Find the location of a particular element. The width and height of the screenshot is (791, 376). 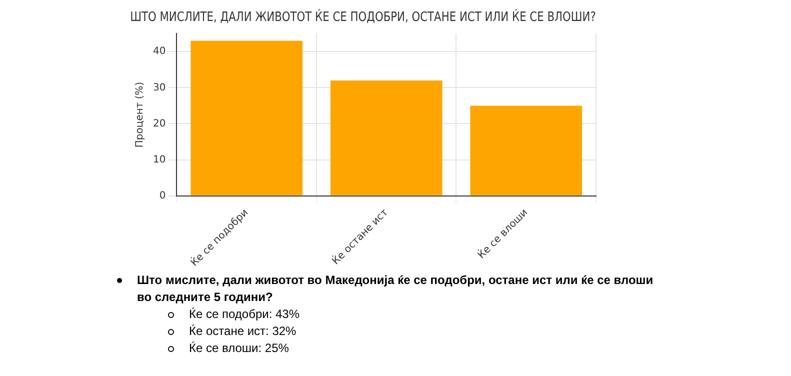

y-tick-label: 0 is located at coordinates (162, 196).